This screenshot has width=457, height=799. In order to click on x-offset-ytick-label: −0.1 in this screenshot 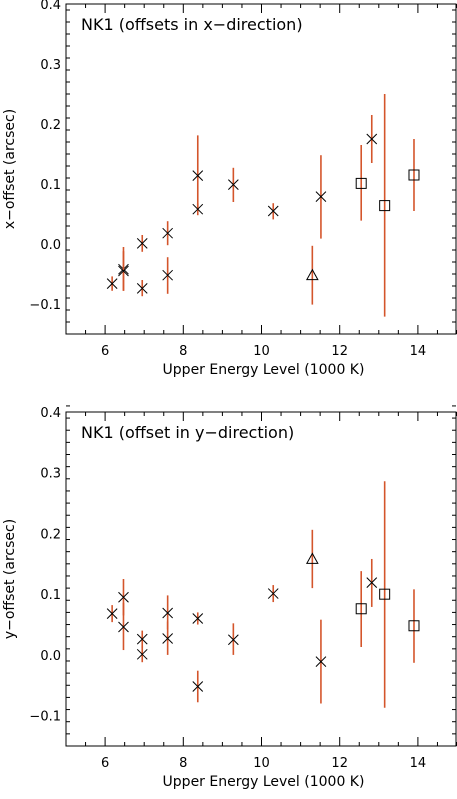, I will do `click(45, 305)`.